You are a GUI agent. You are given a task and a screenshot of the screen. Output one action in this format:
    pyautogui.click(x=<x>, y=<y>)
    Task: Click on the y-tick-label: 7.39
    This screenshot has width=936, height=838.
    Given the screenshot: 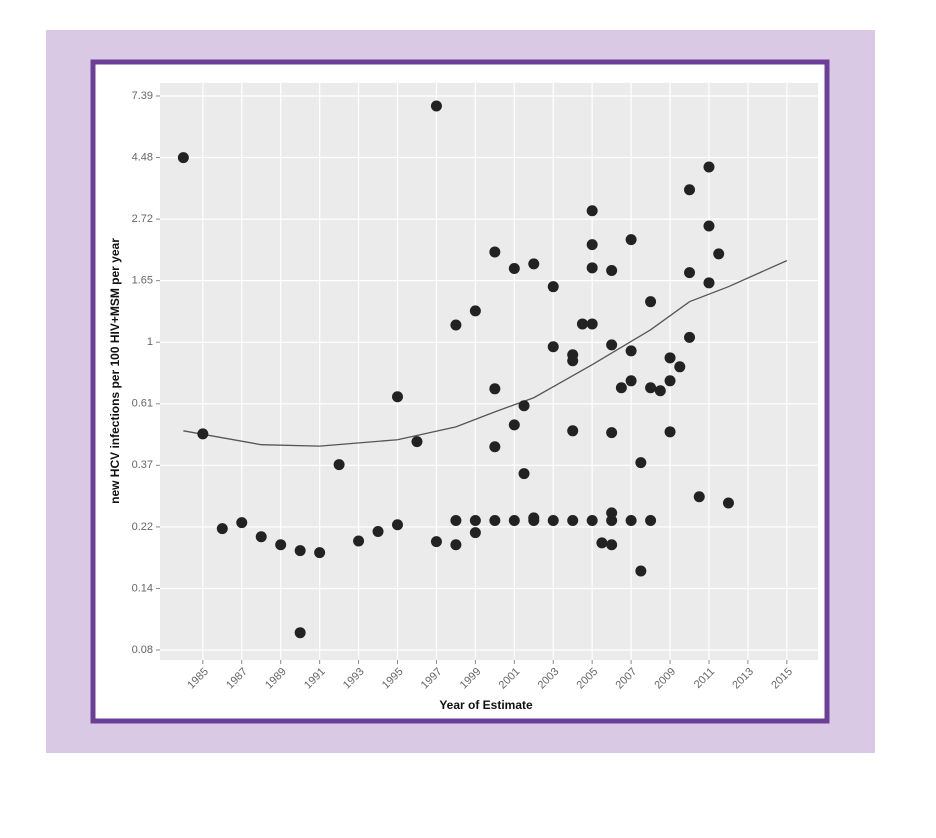 What is the action you would take?
    pyautogui.click(x=142, y=96)
    